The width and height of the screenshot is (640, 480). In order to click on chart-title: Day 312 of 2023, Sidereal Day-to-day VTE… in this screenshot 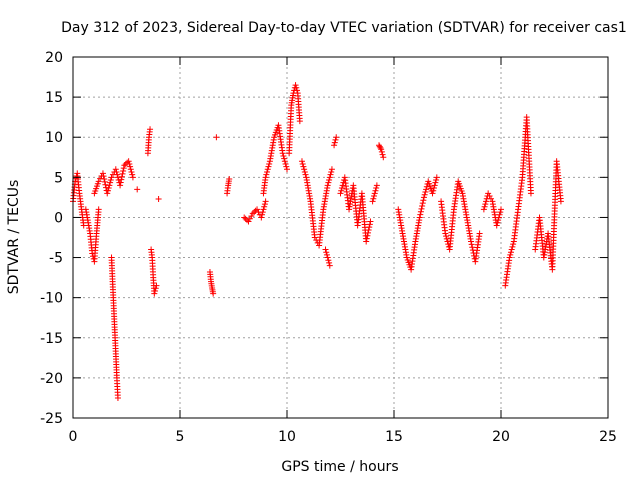, I will do `click(344, 28)`.